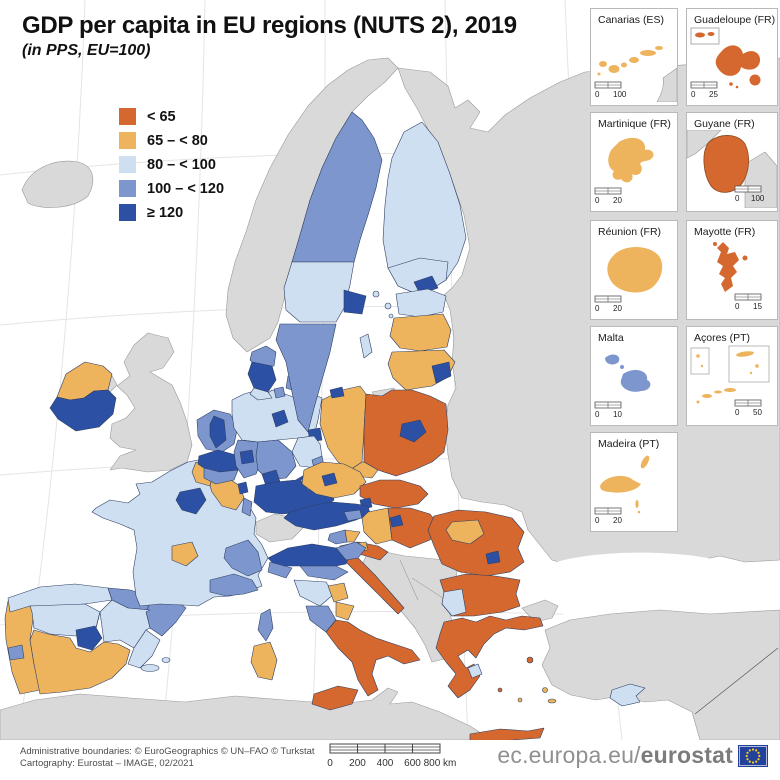 This screenshot has width=780, height=780. Describe the element at coordinates (165, 212) in the screenshot. I see `legend-label: ≥ 120` at that location.